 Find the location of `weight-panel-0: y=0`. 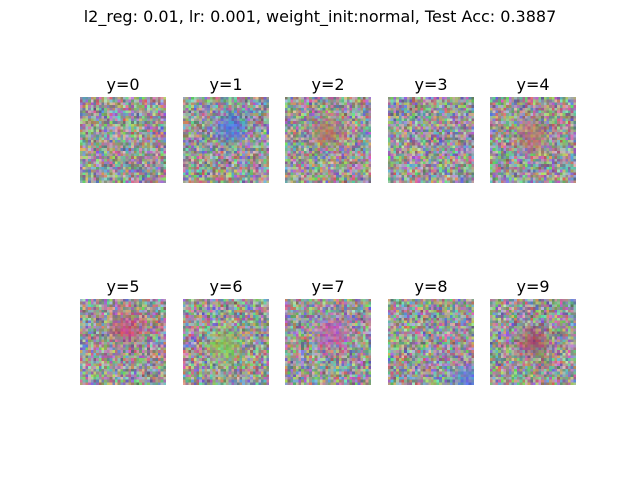

weight-panel-0: y=0 is located at coordinates (123, 129).